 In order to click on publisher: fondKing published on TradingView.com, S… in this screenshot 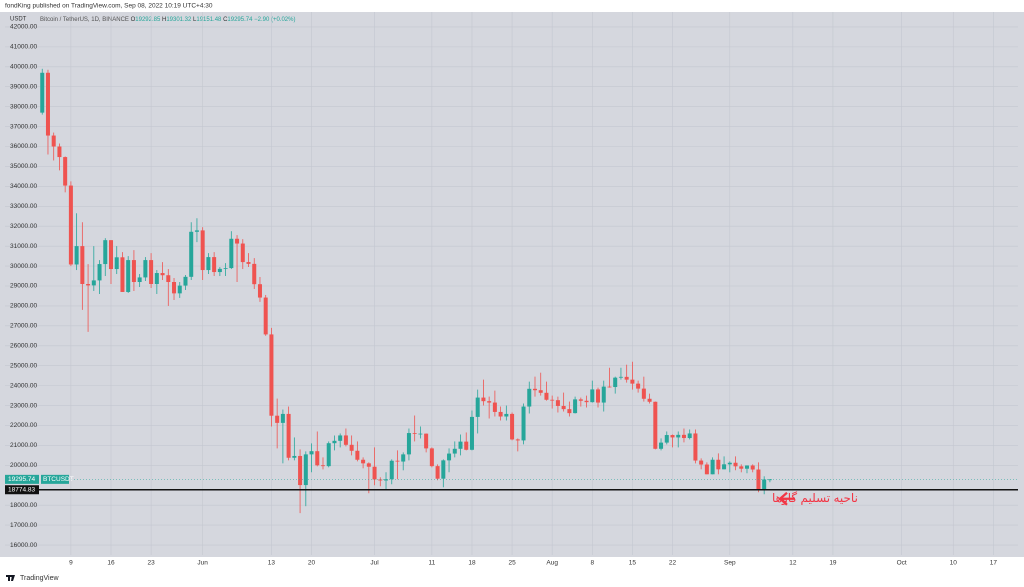, I will do `click(109, 6)`.